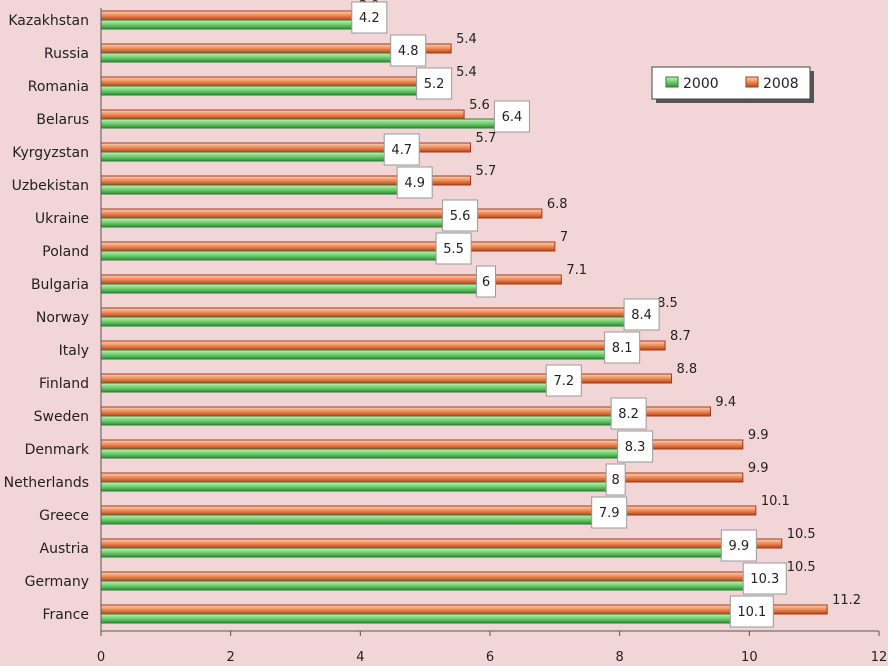 This screenshot has width=888, height=666. I want to click on category-label-norway: Norway, so click(62, 318).